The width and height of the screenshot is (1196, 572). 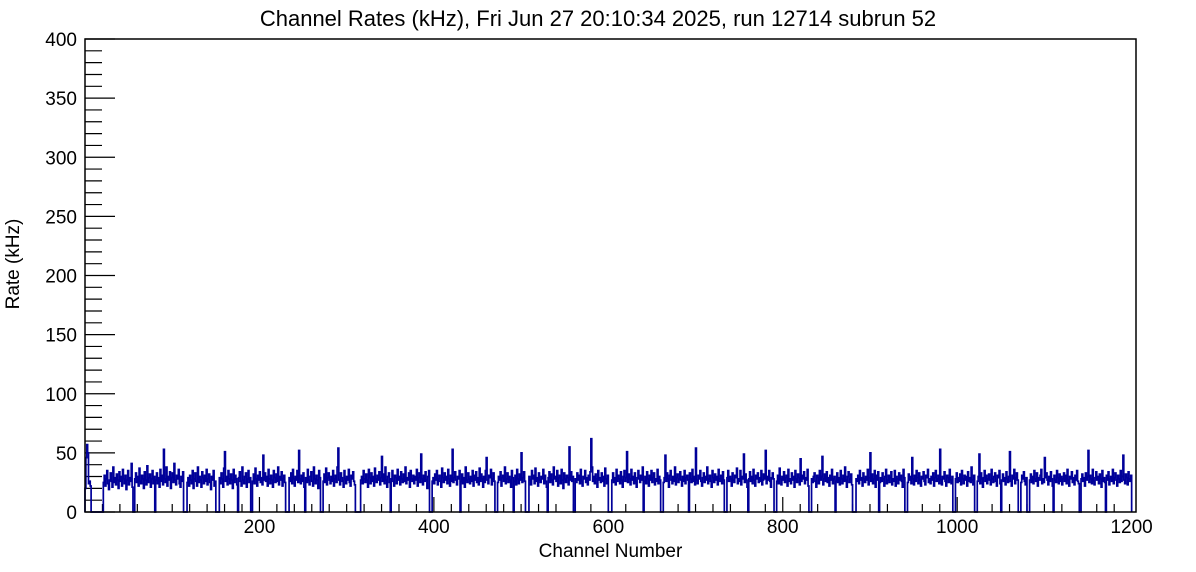 What do you see at coordinates (61, 336) in the screenshot?
I see `y-tick-label: 150` at bounding box center [61, 336].